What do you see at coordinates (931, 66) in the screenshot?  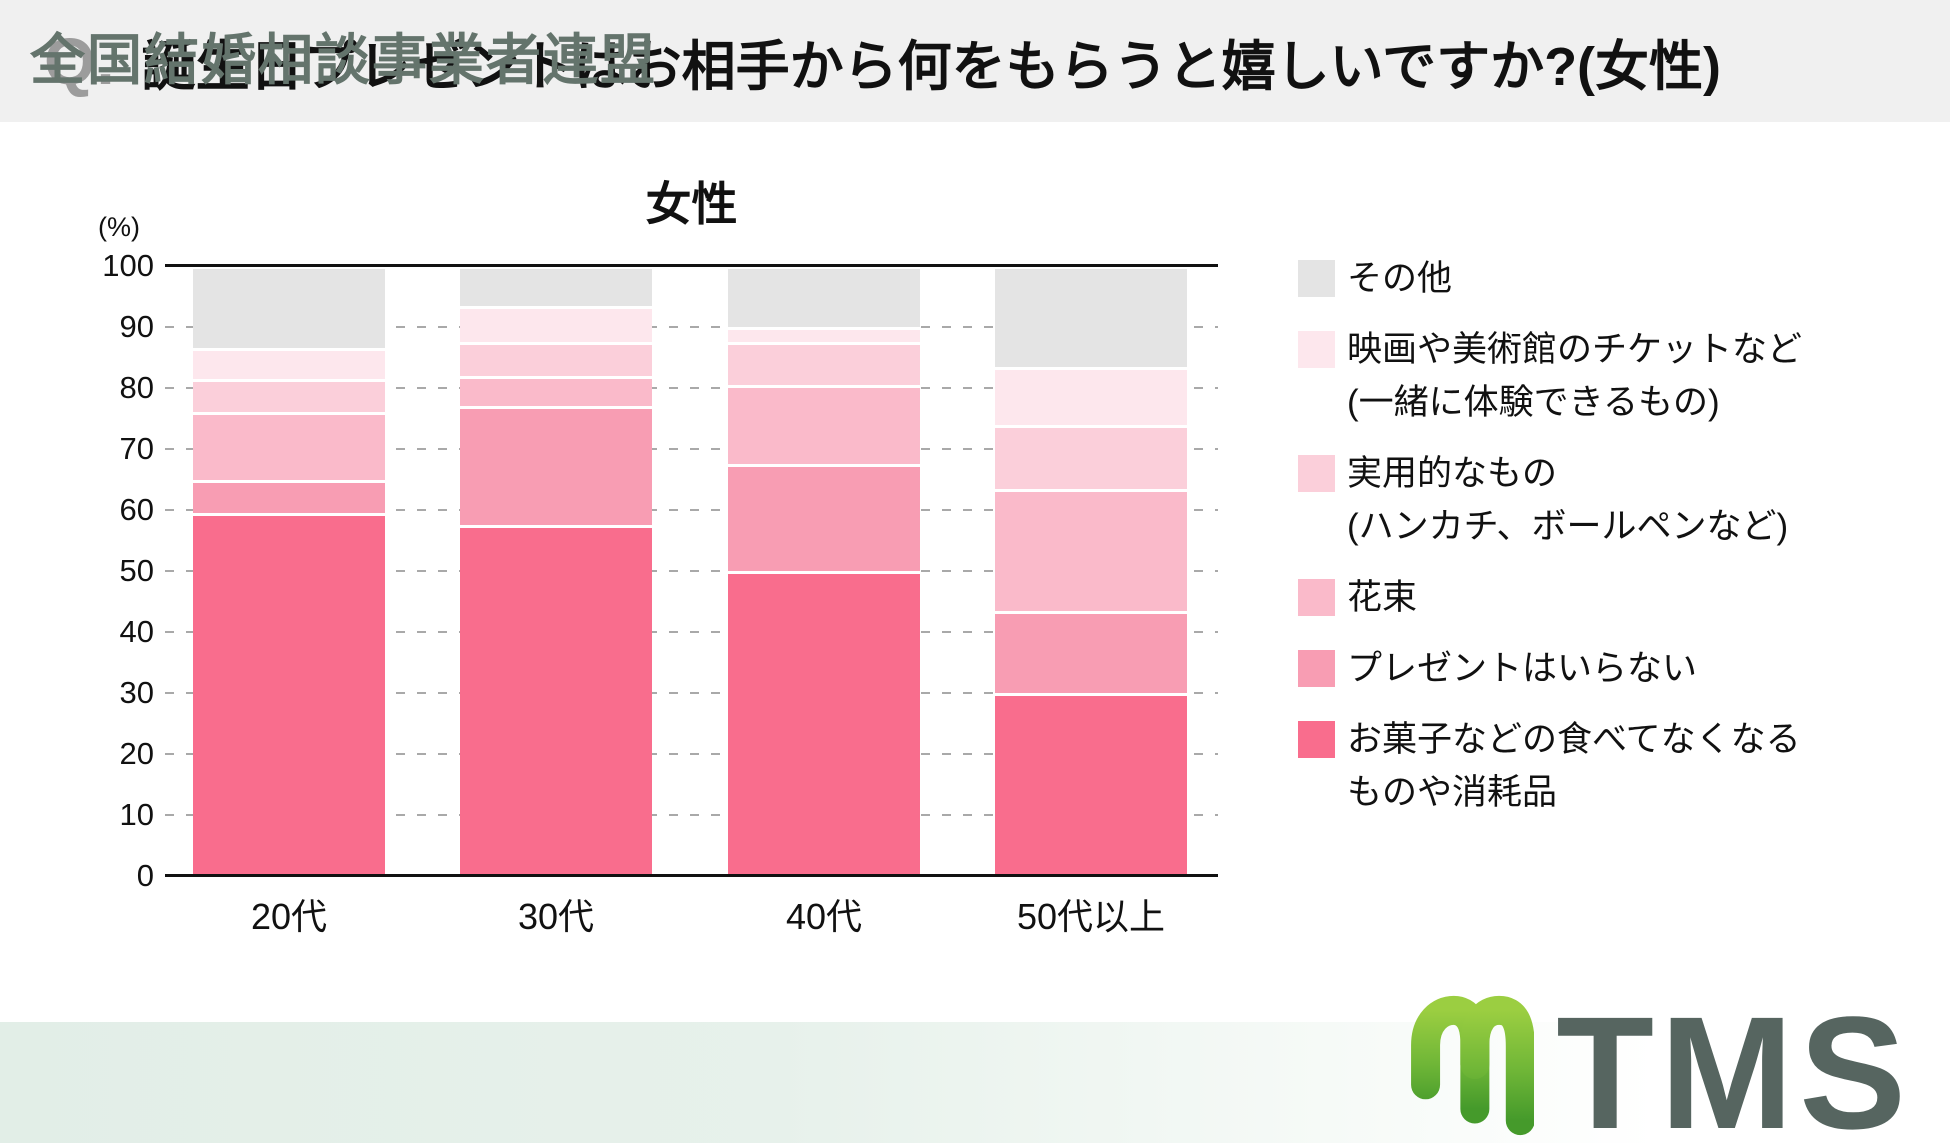 I see `question-title: 誕生日プレゼントはお相手から何をもらうと嬉しいですか?(女性)` at bounding box center [931, 66].